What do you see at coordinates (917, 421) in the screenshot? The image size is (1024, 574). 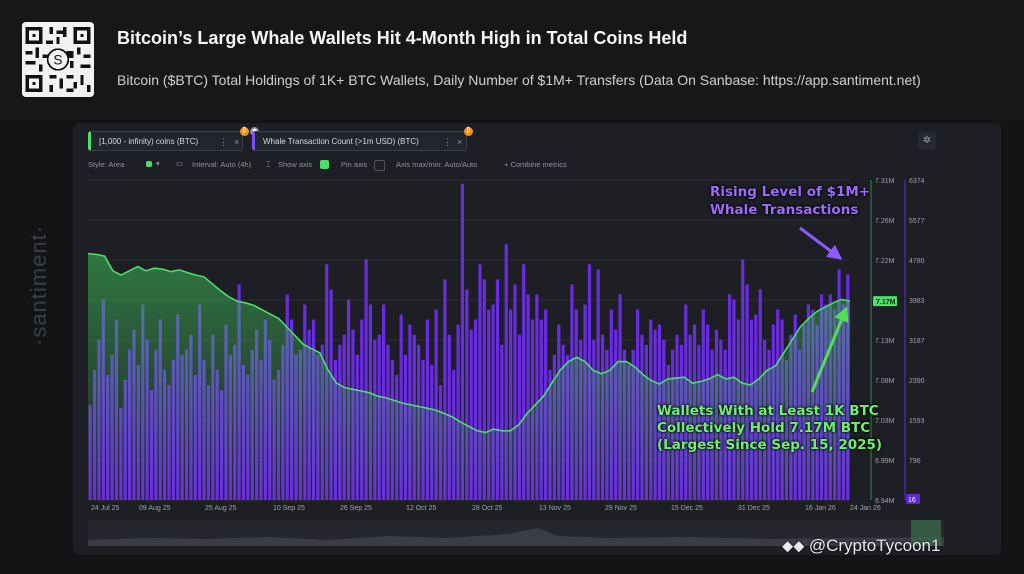 I see `y-right-tick-label: 1593` at bounding box center [917, 421].